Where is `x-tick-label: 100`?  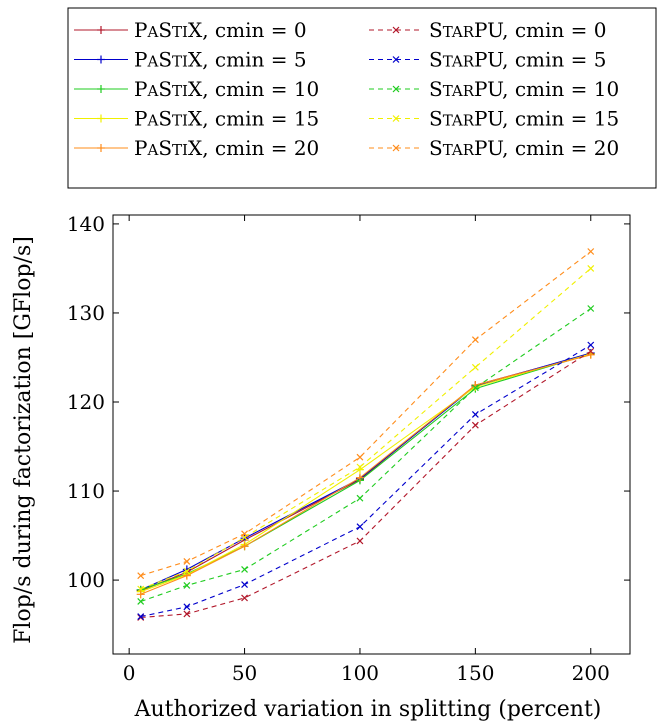 x-tick-label: 100 is located at coordinates (360, 673).